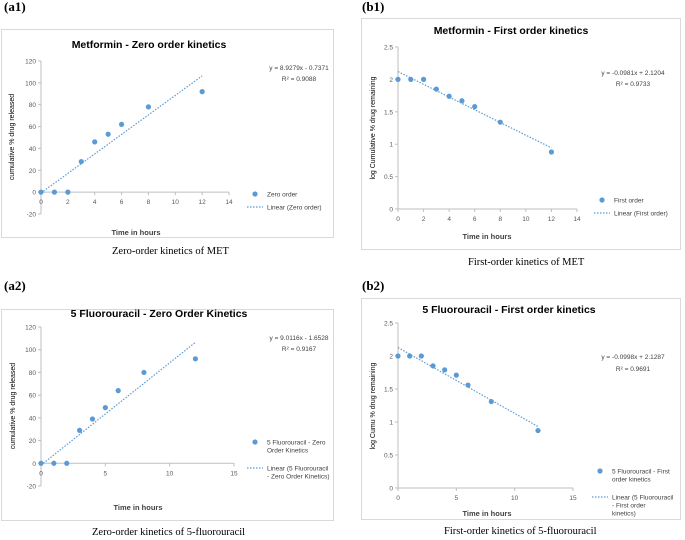 The width and height of the screenshot is (685, 540). Describe the element at coordinates (624, 514) in the screenshot. I see `legend-trend-line: kinetics)` at that location.